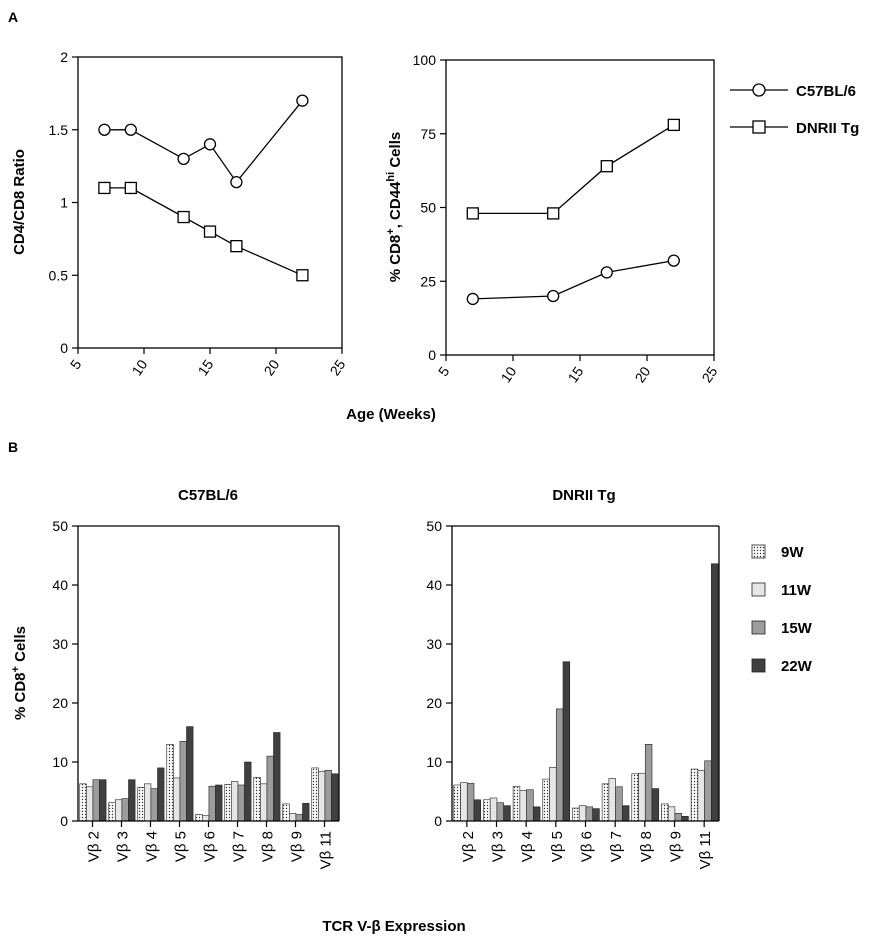 The height and width of the screenshot is (937, 870). What do you see at coordinates (434, 585) in the screenshot?
I see `y-tick-label: 40` at bounding box center [434, 585].